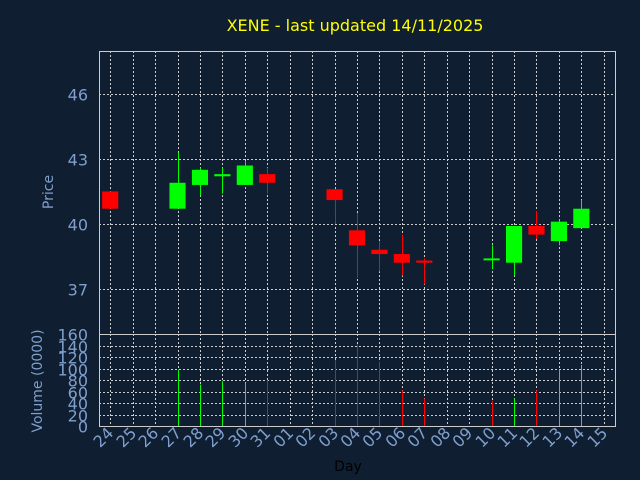 This screenshot has width=640, height=480. What do you see at coordinates (78, 160) in the screenshot?
I see `price-y-tick-label: 43` at bounding box center [78, 160].